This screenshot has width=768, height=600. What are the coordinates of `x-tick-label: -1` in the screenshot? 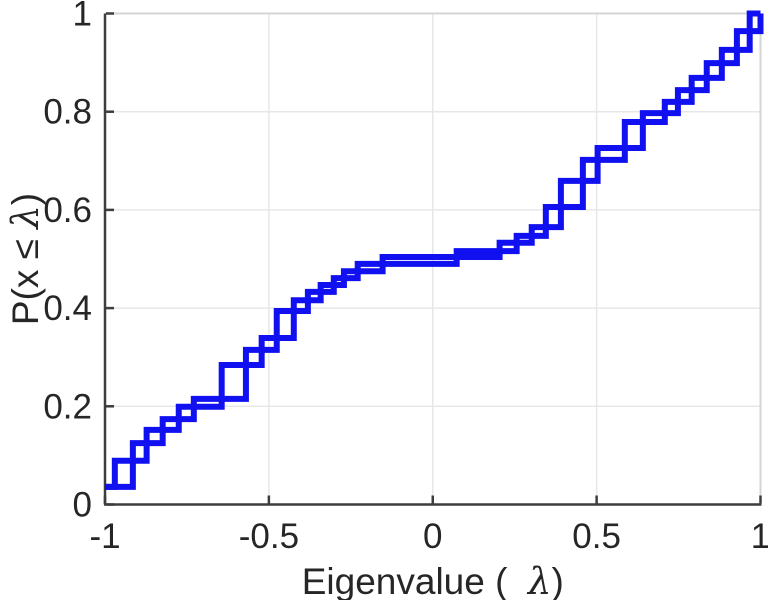 It's located at (104, 536).